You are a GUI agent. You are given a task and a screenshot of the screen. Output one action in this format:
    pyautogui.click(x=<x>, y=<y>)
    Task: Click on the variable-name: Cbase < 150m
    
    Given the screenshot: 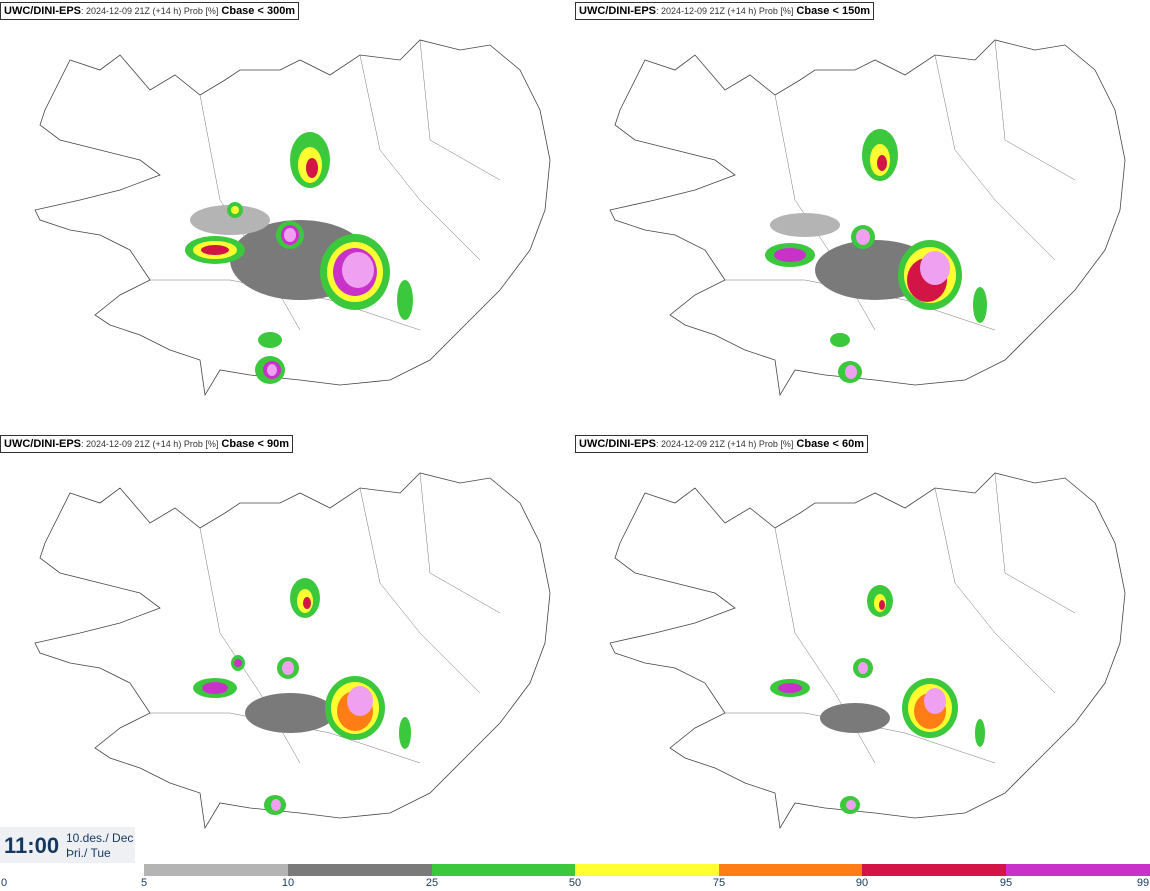 What is the action you would take?
    pyautogui.click(x=833, y=11)
    